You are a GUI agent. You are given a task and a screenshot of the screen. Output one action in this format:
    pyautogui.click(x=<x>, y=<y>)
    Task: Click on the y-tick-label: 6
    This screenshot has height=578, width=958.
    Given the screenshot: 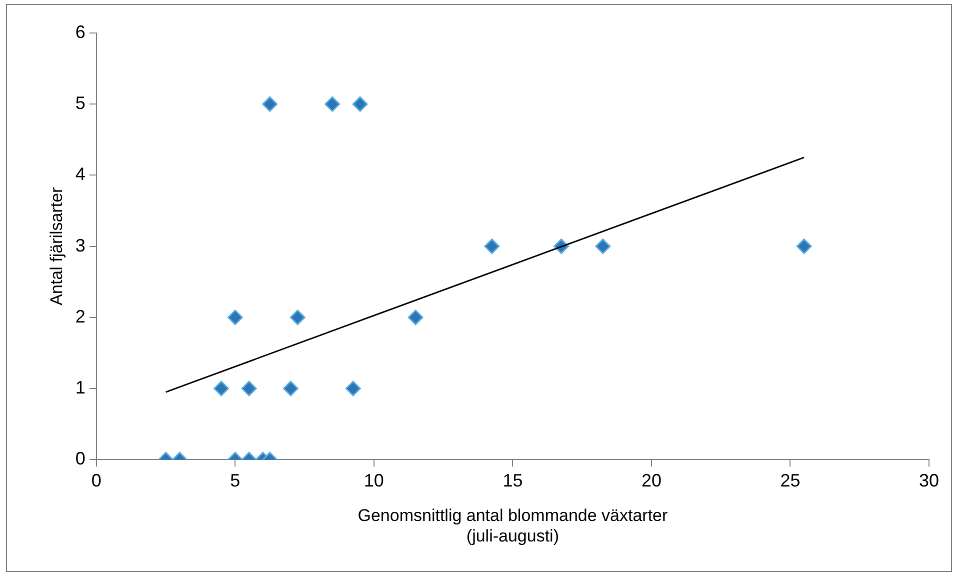 What is the action you would take?
    pyautogui.click(x=80, y=32)
    